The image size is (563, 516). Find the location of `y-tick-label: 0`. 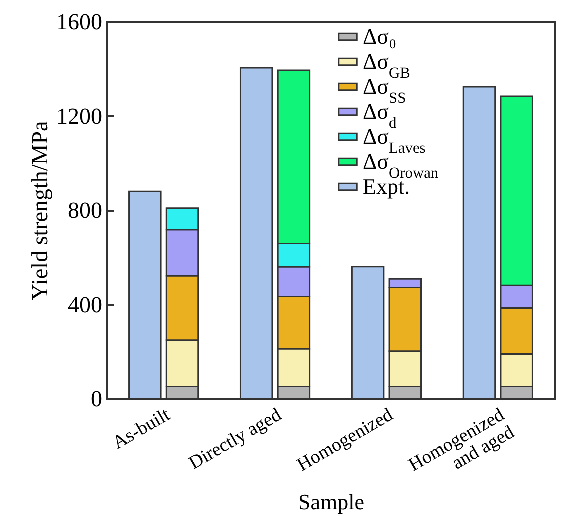

y-tick-label: 0 is located at coordinates (96, 399).